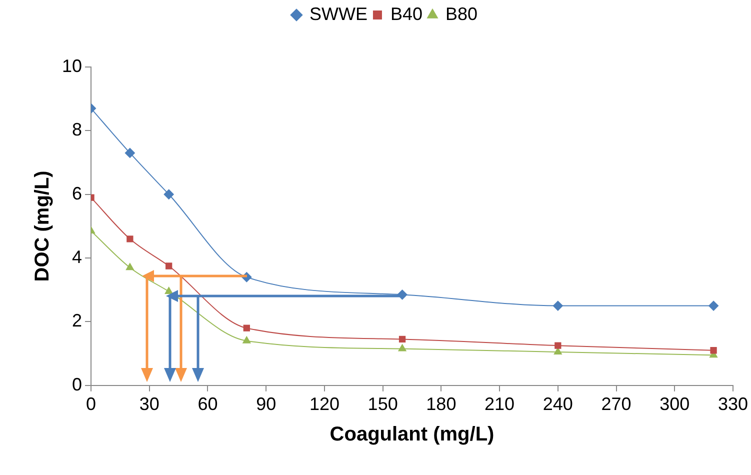 Image resolution: width=751 pixels, height=475 pixels. Describe the element at coordinates (499, 404) in the screenshot. I see `x-tick-label: 210` at that location.